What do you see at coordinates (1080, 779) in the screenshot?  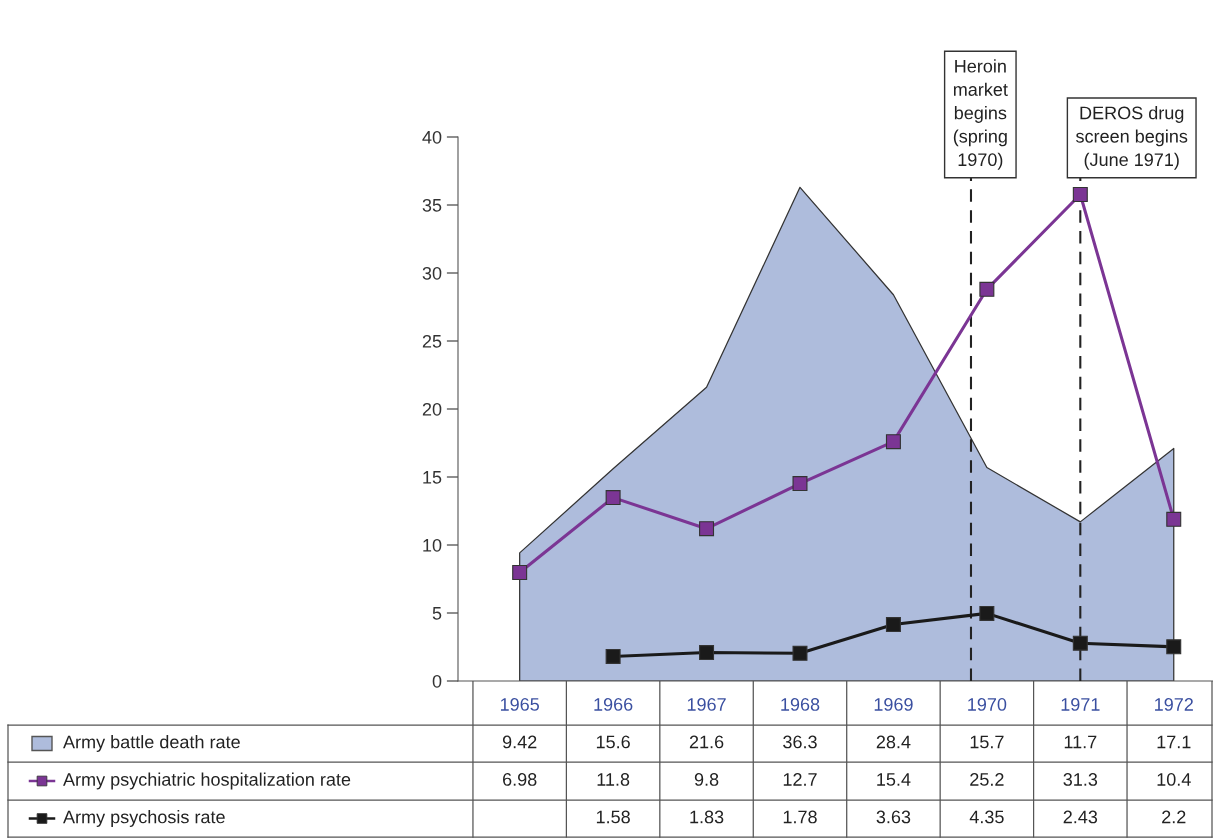 I see `data-label: 31.3` at bounding box center [1080, 779].